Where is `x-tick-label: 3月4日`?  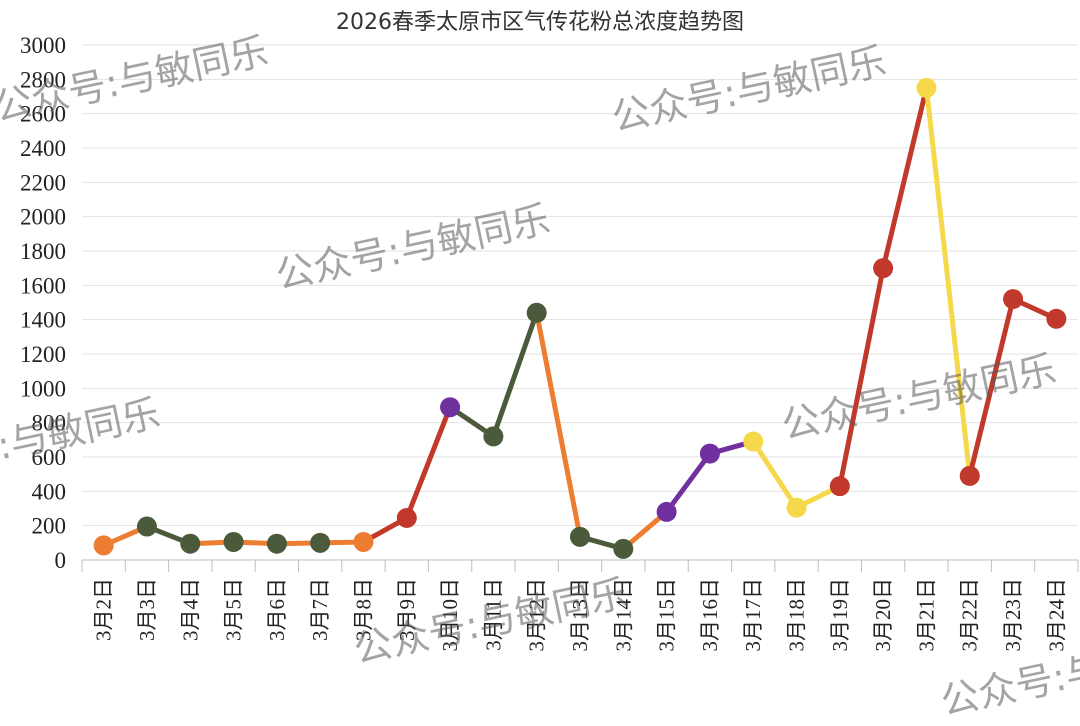 x-tick-label: 3月4日 is located at coordinates (190, 609).